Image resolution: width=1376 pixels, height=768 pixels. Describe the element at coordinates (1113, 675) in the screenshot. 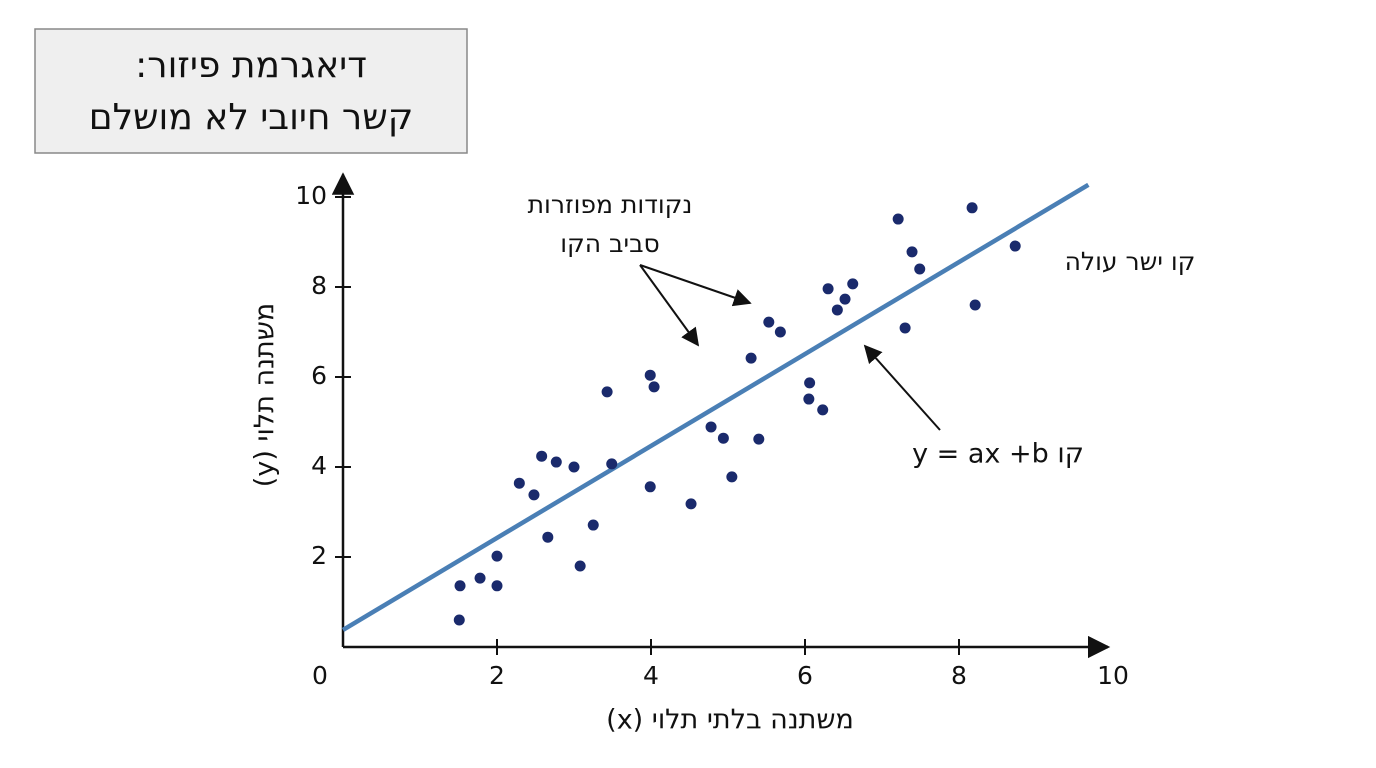

I see `x-tick-label: 10` at that location.